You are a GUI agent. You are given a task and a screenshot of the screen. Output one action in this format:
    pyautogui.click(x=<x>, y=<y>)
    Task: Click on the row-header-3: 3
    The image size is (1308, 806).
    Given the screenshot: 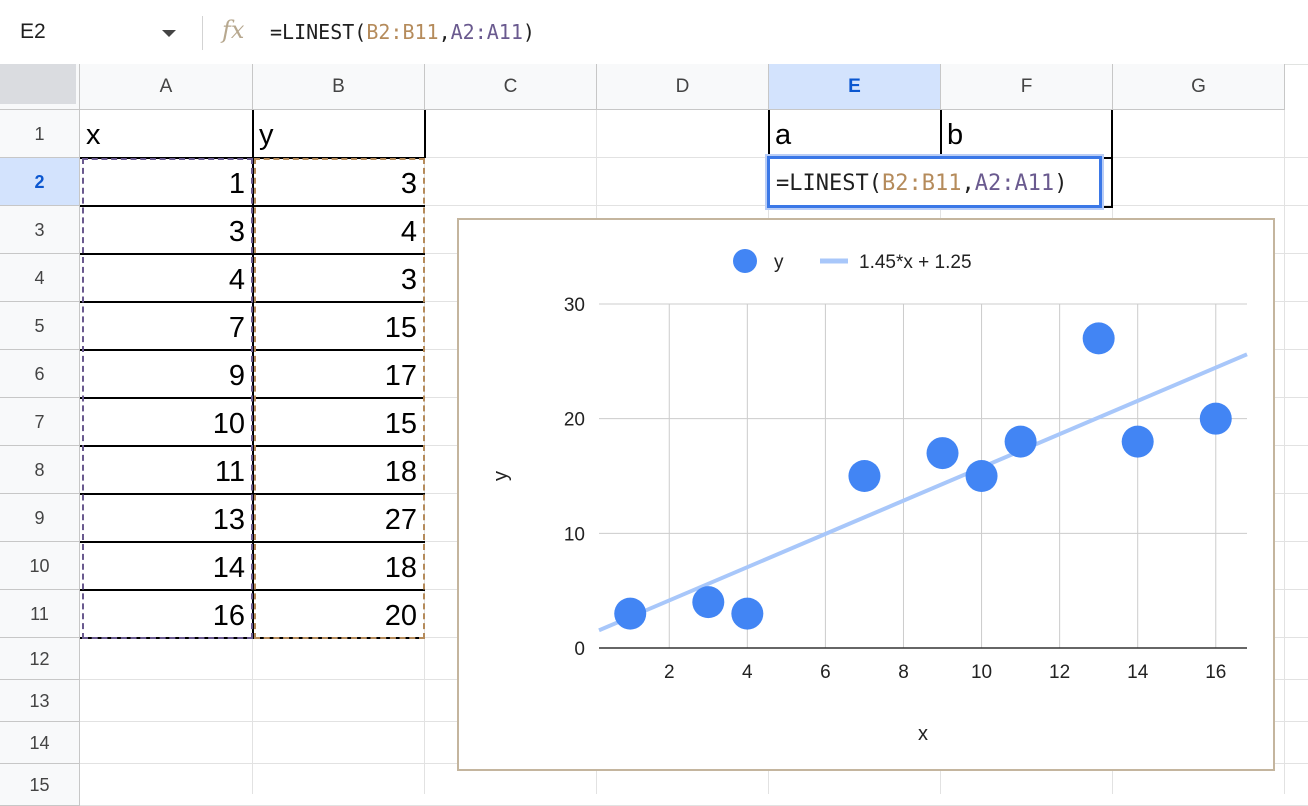 What is the action you would take?
    pyautogui.click(x=40, y=230)
    